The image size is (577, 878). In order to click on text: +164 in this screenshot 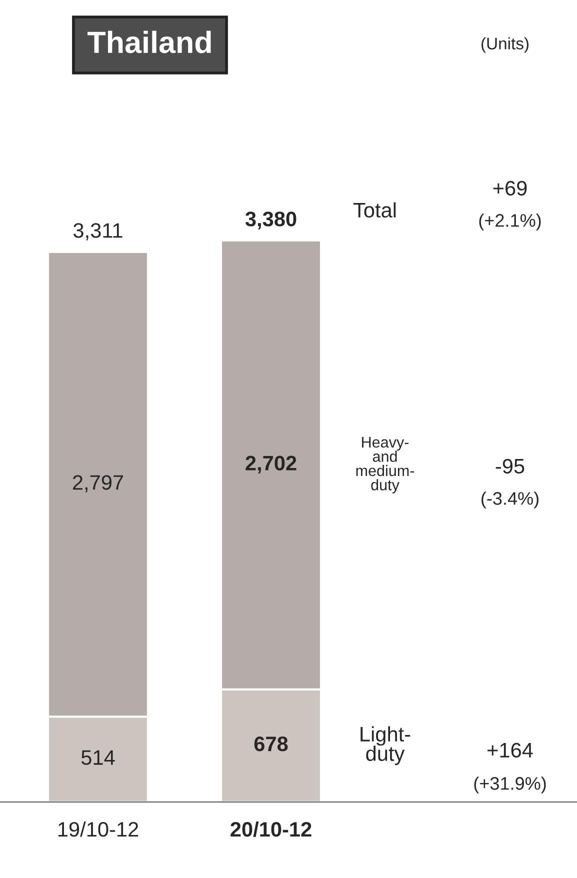, I will do `click(510, 750)`.